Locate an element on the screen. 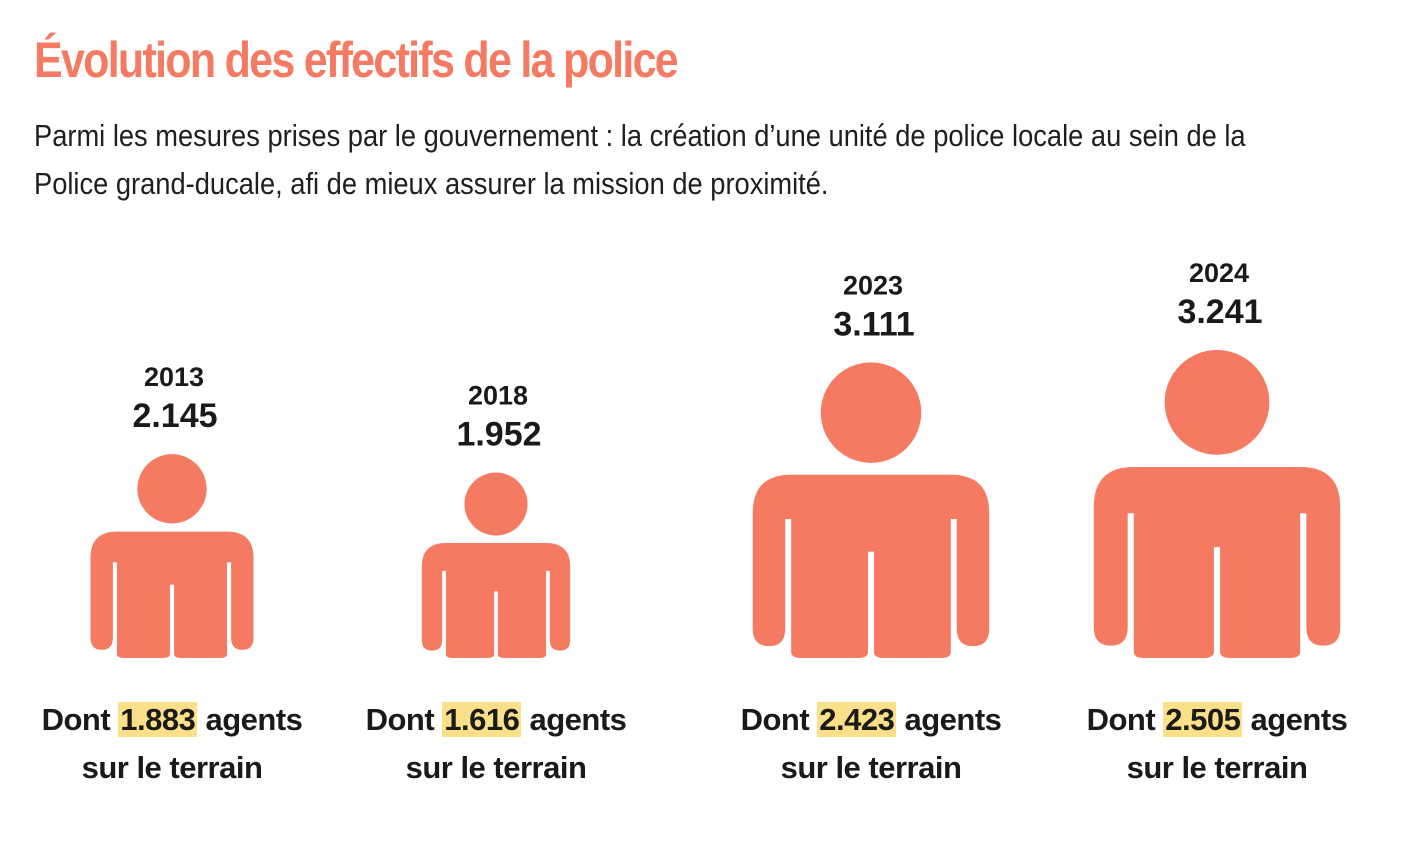  chart-title: Évolution des effectifs de la police is located at coordinates (356, 60).